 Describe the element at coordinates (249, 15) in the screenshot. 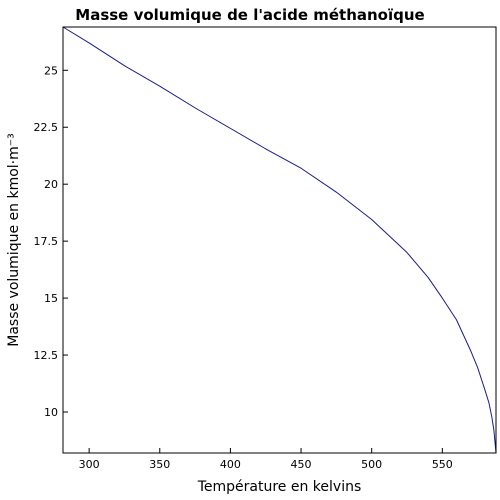

I see `chart-title: Masse volumique de l'acide méthanoïque` at that location.